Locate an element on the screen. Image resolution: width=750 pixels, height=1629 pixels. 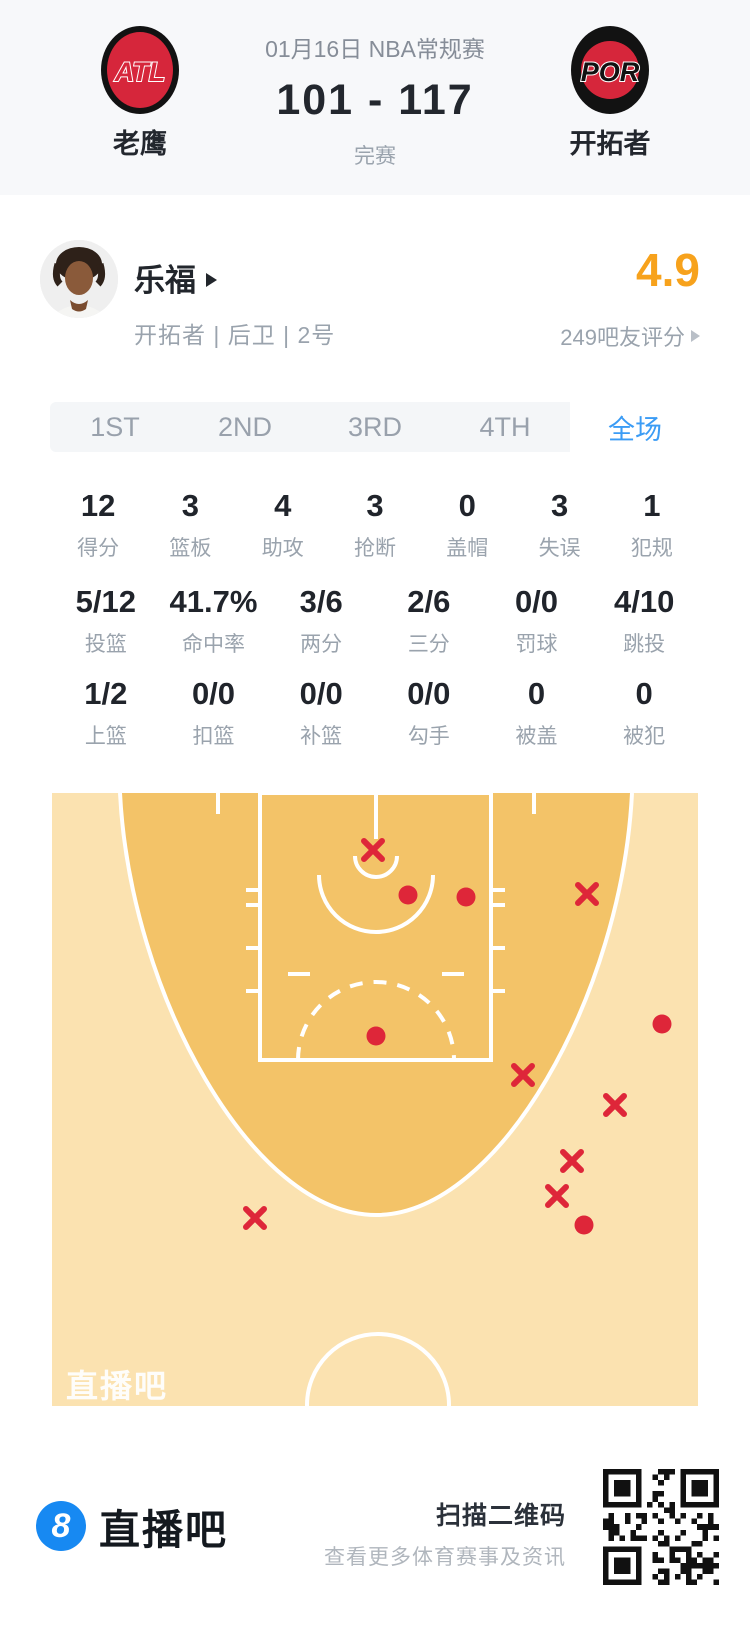
player-info: 开拓者 | 后卫 | 2号 is located at coordinates (235, 335).